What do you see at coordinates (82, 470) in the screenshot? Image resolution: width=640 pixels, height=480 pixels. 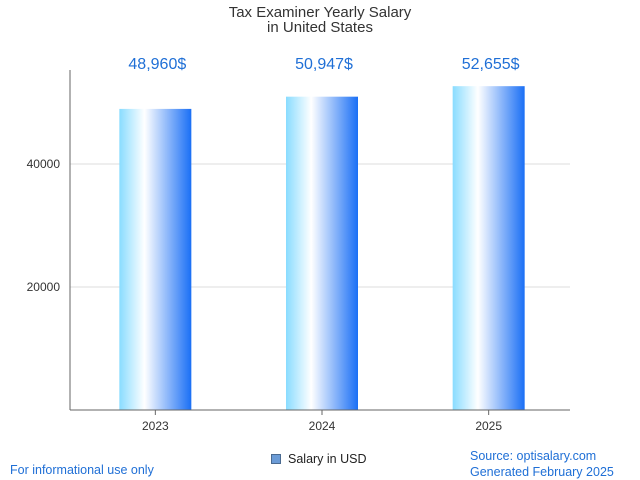 I see `footer-disclaimer: For informational use only` at bounding box center [82, 470].